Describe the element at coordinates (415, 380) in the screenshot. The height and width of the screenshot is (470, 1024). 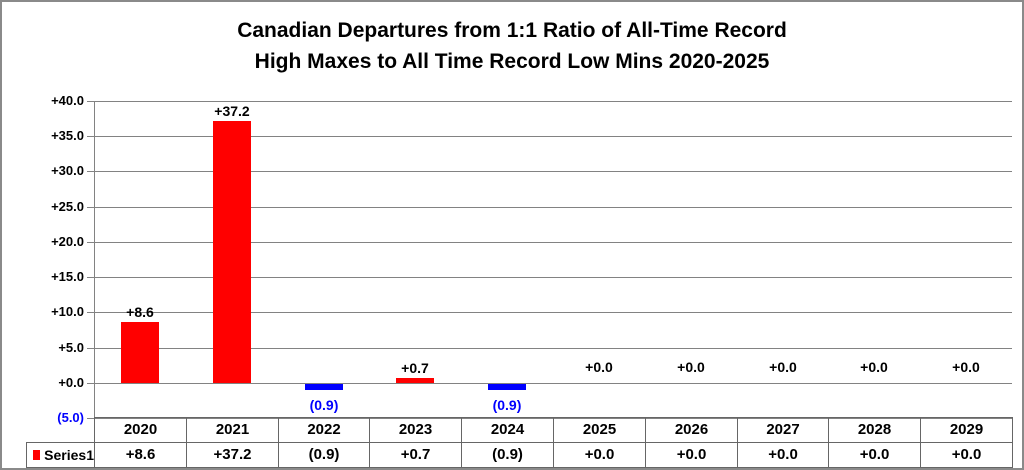
I see `bar-2023` at that location.